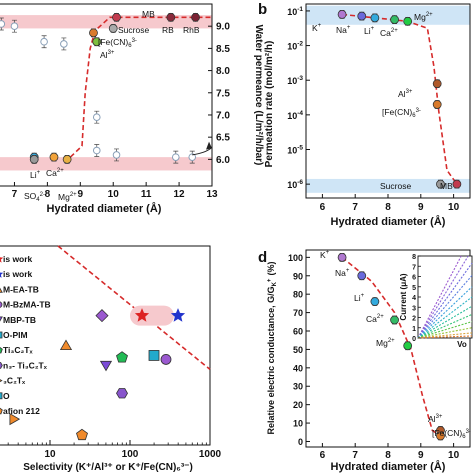  Describe the element at coordinates (295, 11) in the screenshot. I see `y-tick-label-1: 10-1` at that location.